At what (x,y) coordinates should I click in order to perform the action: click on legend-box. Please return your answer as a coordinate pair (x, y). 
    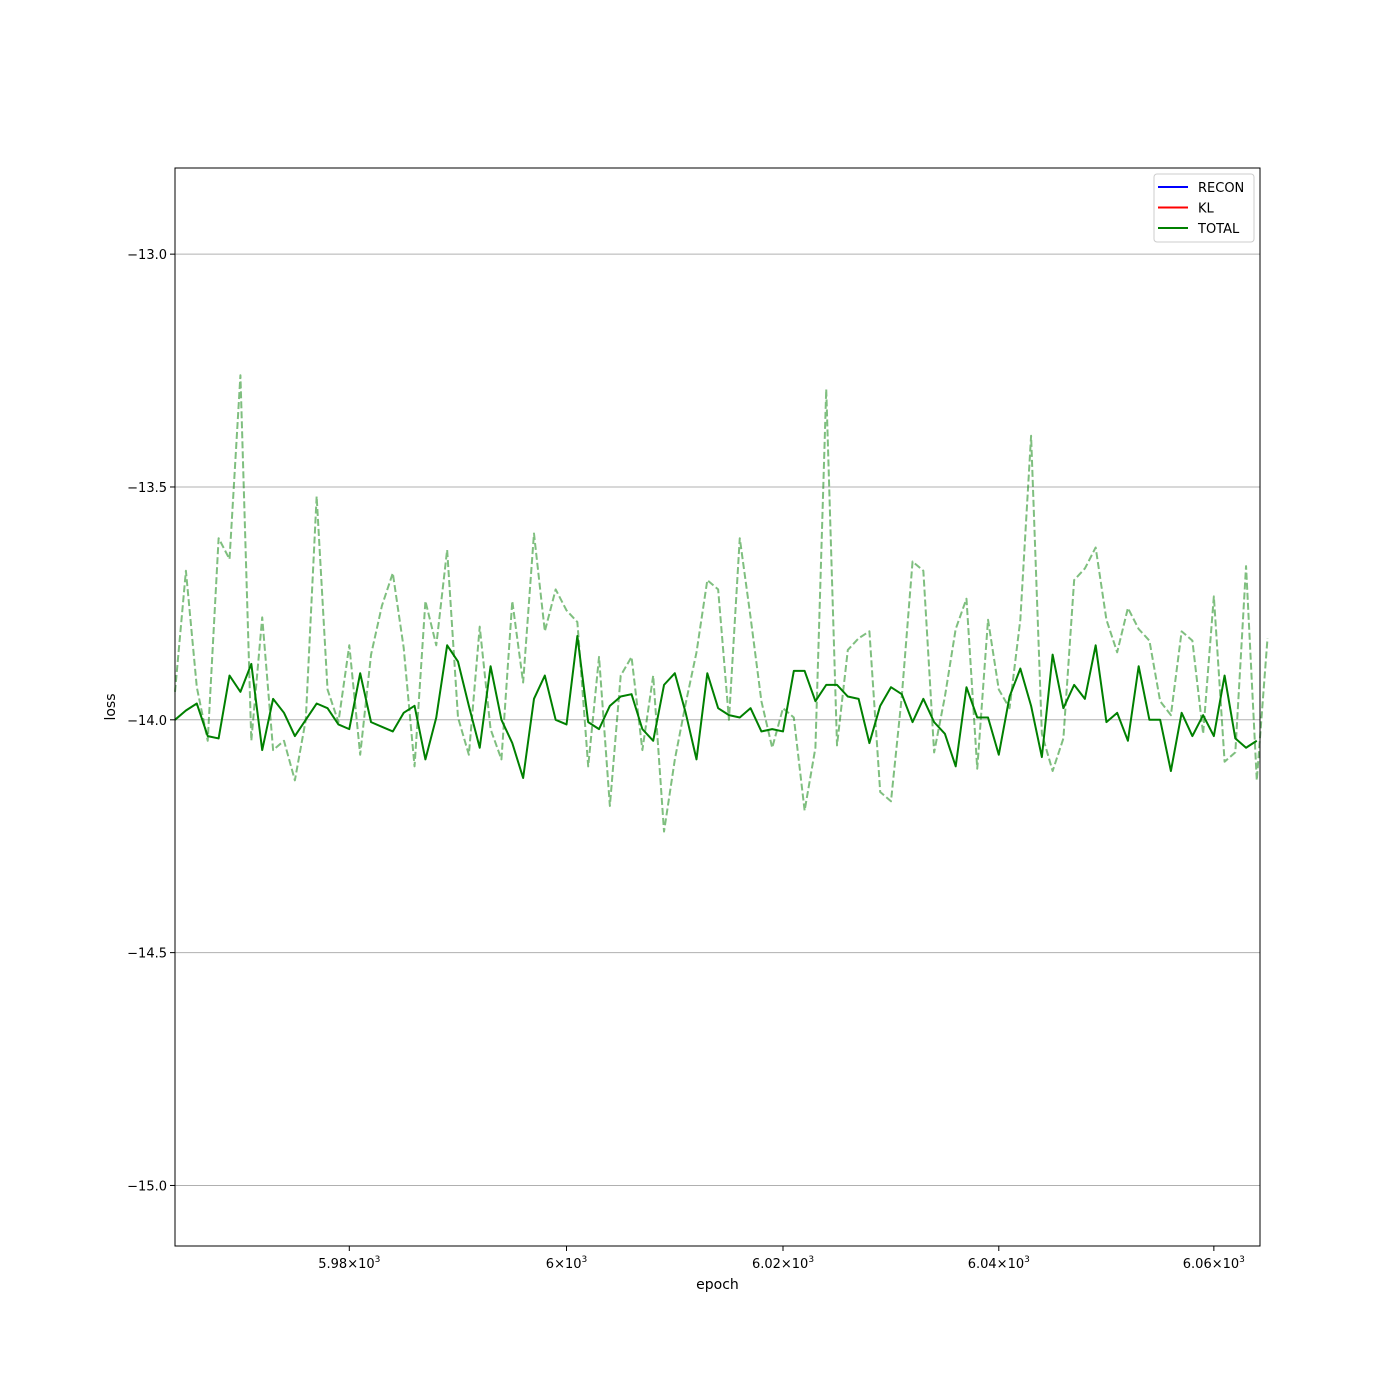
    Looking at the image, I should click on (1204, 208).